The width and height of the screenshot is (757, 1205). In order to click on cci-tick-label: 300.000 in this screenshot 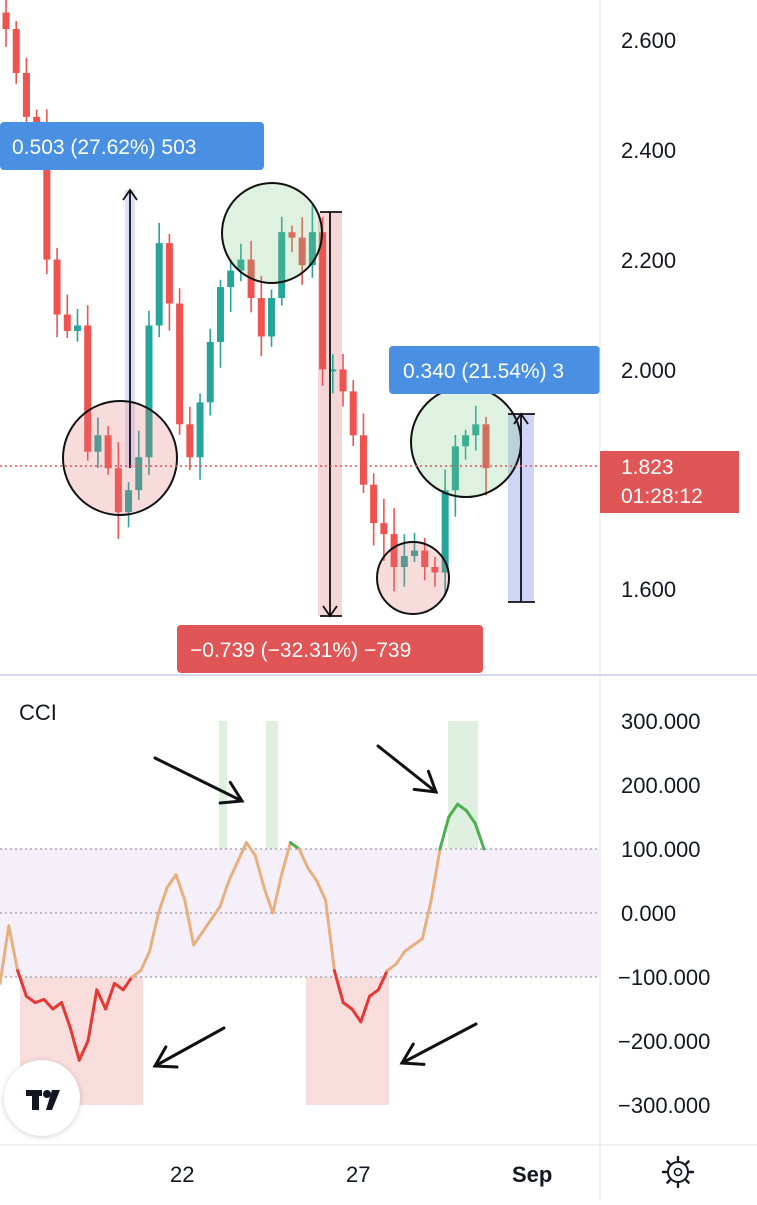, I will do `click(661, 721)`.